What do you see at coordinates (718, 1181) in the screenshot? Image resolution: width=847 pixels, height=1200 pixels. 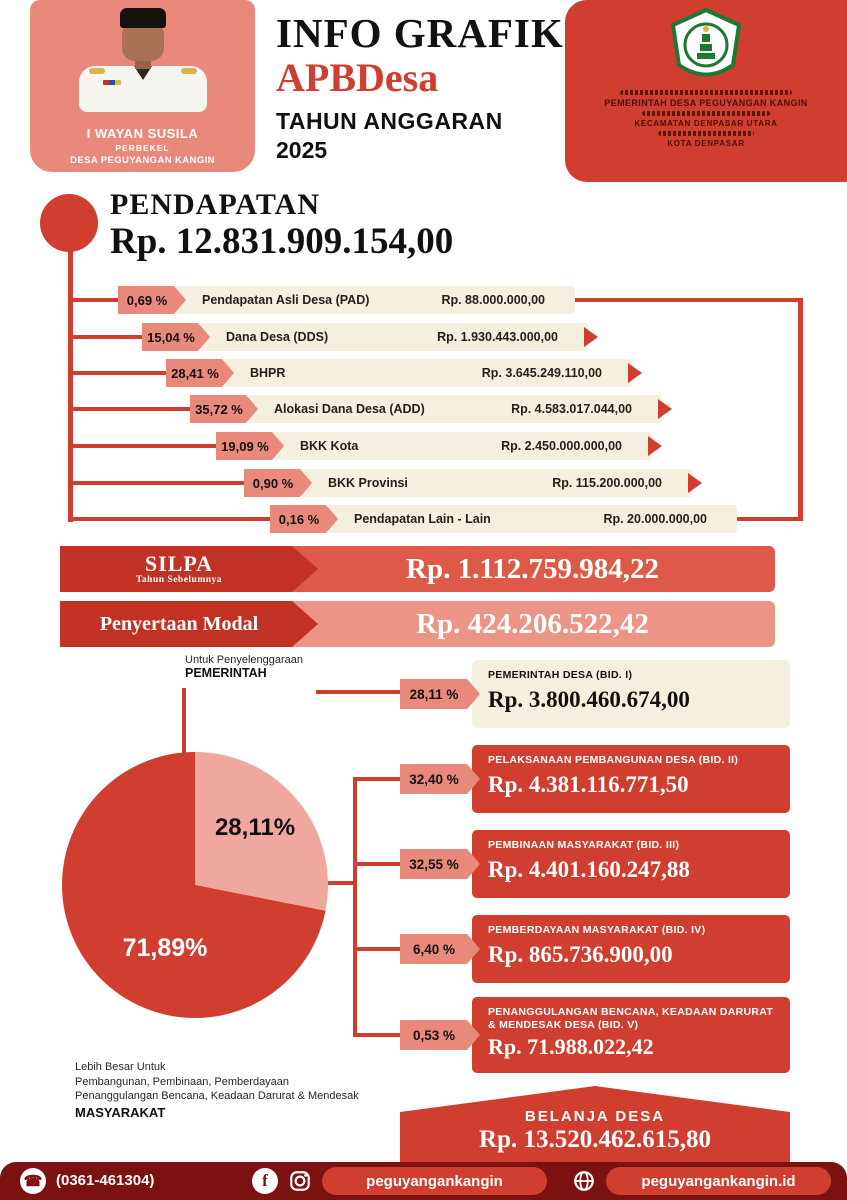 I see `website-pill: peguyangankangin.id` at bounding box center [718, 1181].